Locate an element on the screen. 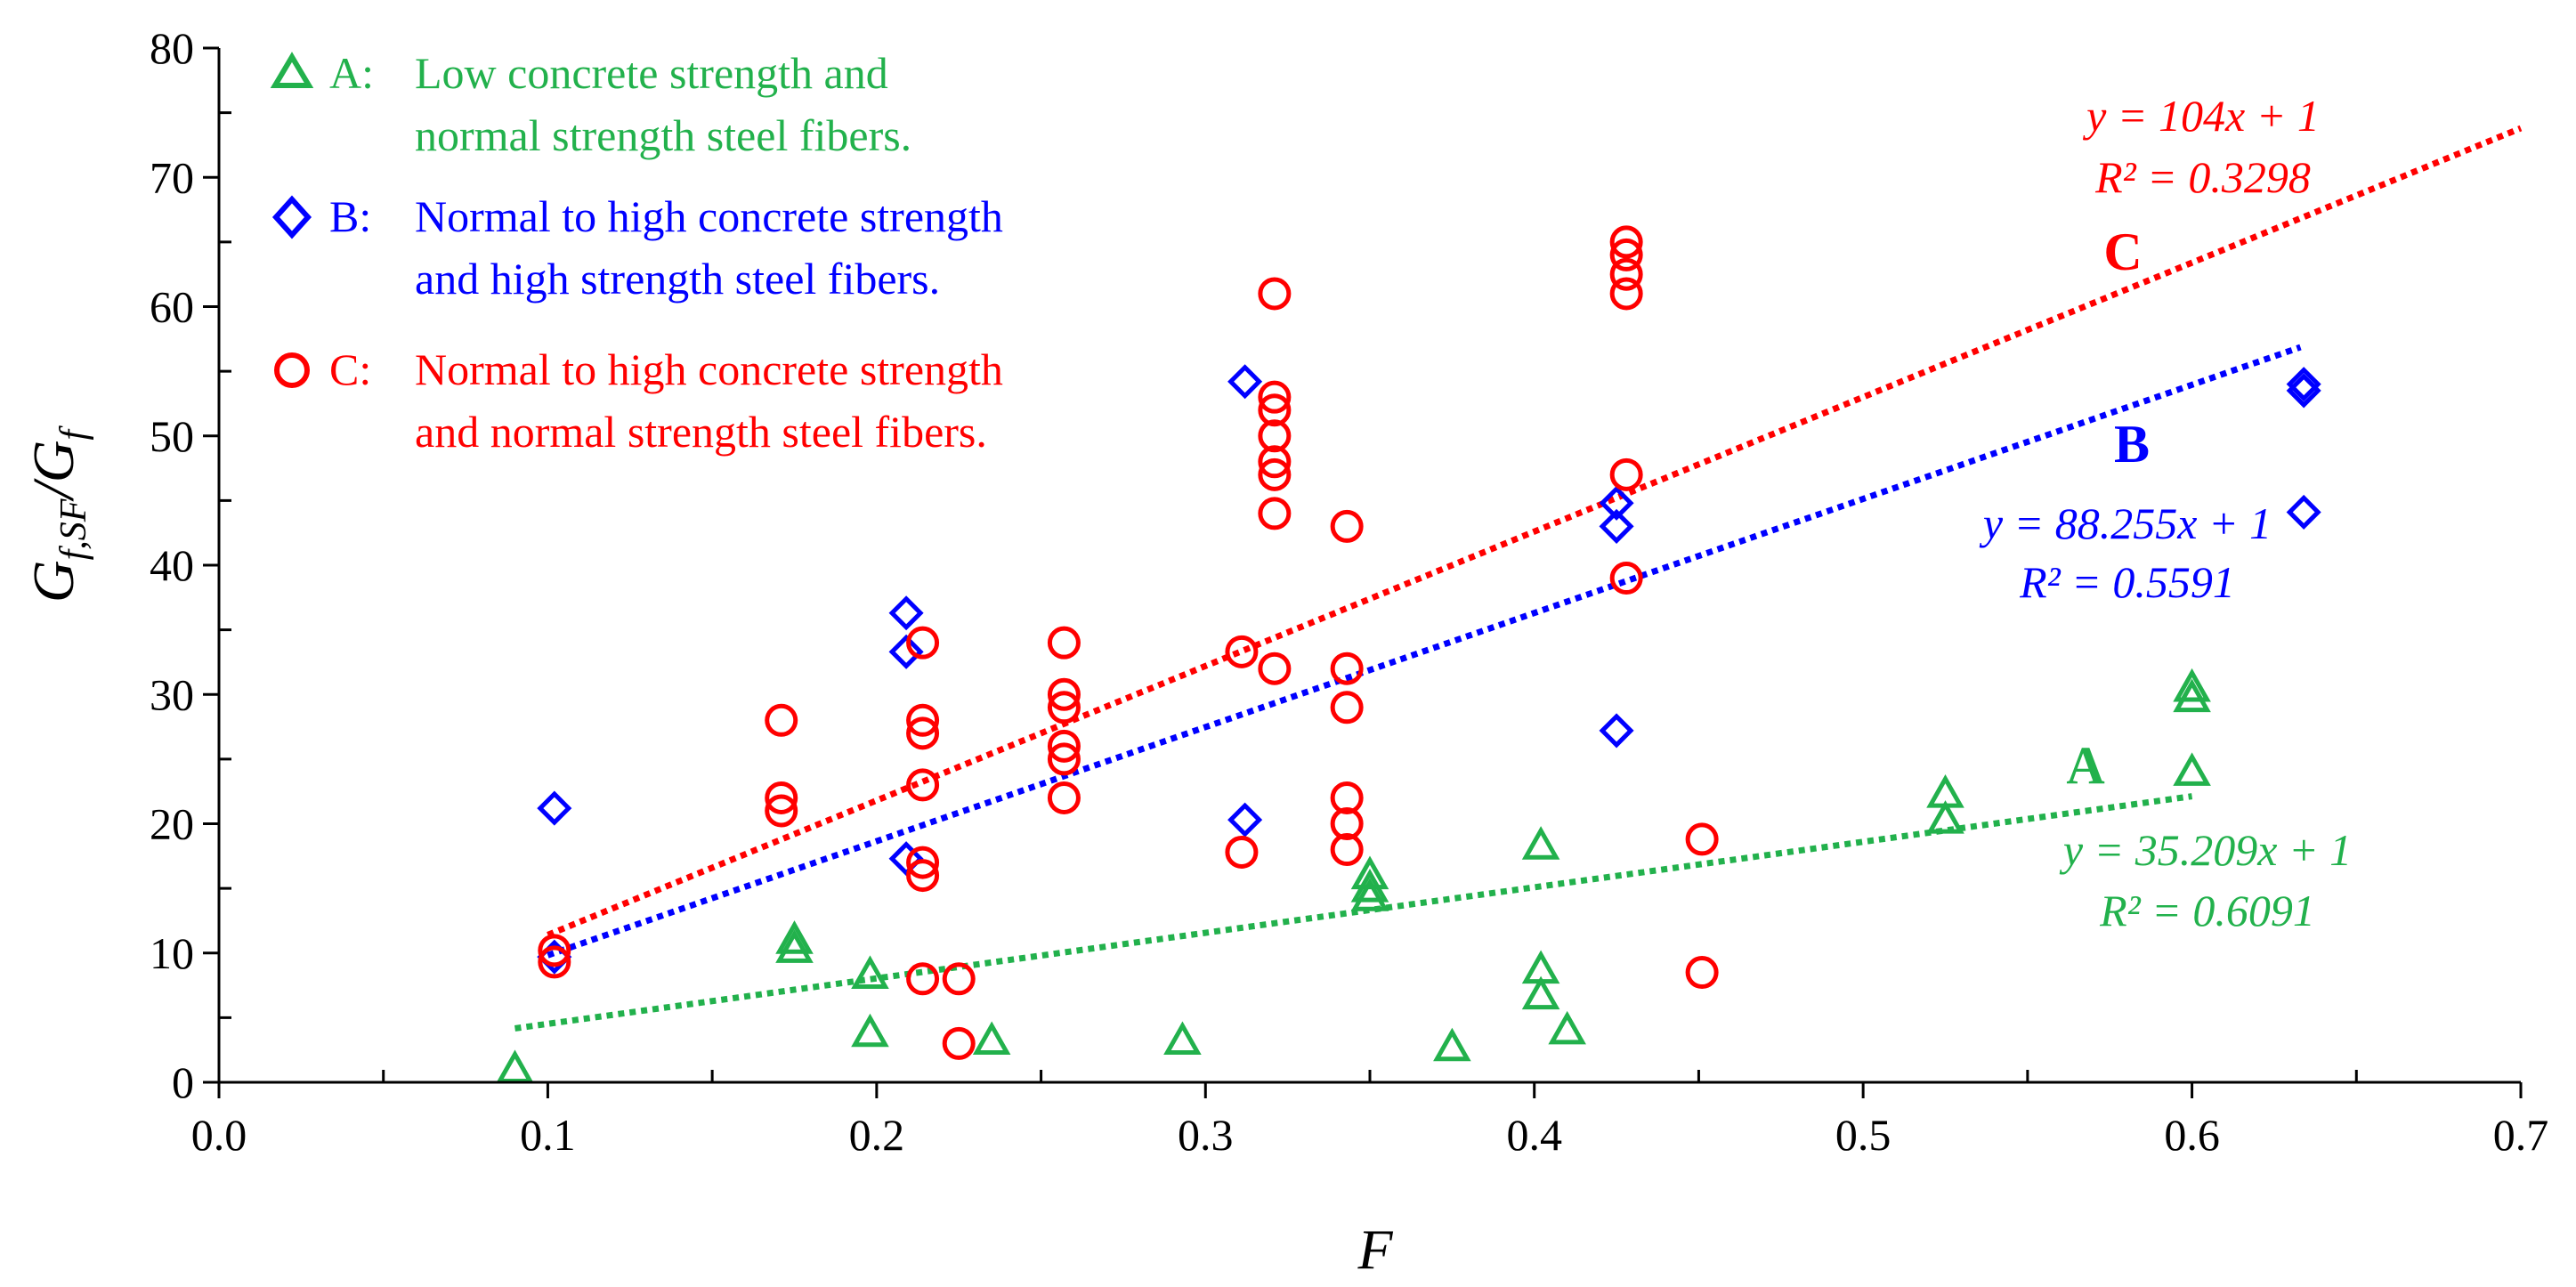  y-tick-label: 10 is located at coordinates (172, 953).